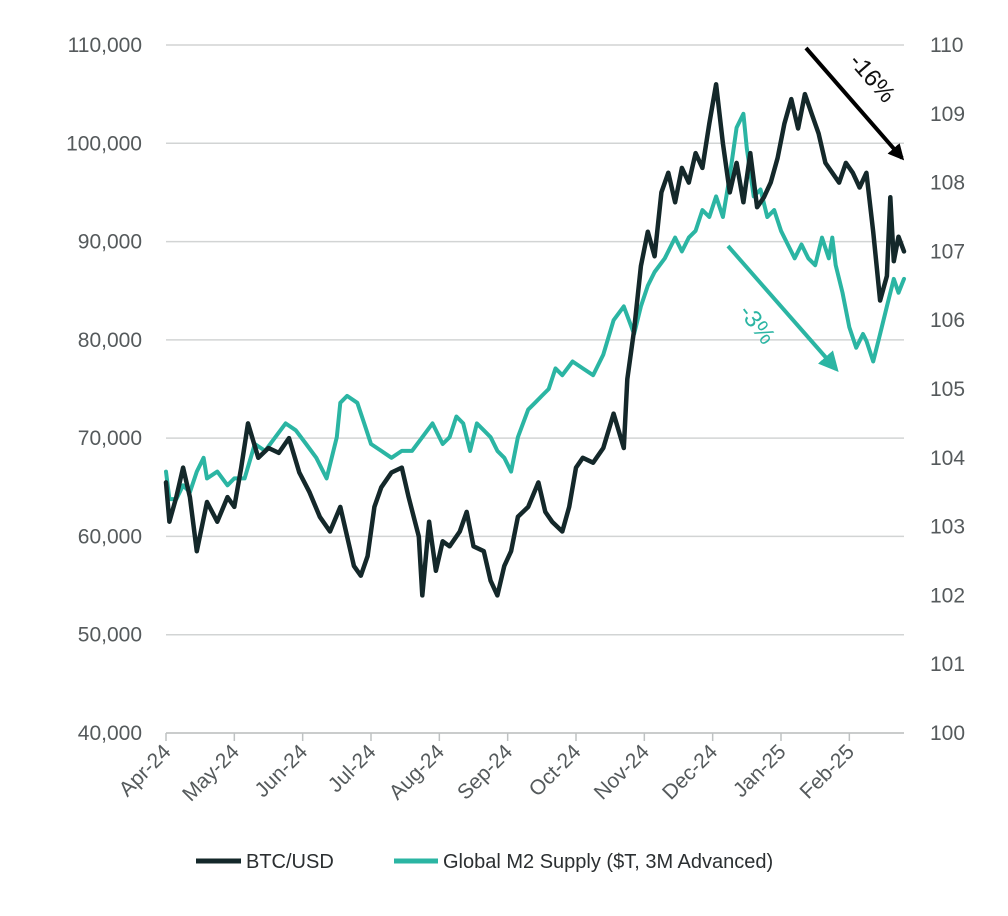 This screenshot has width=1008, height=916. Describe the element at coordinates (417, 772) in the screenshot. I see `x-tick-label: Aug-24` at that location.